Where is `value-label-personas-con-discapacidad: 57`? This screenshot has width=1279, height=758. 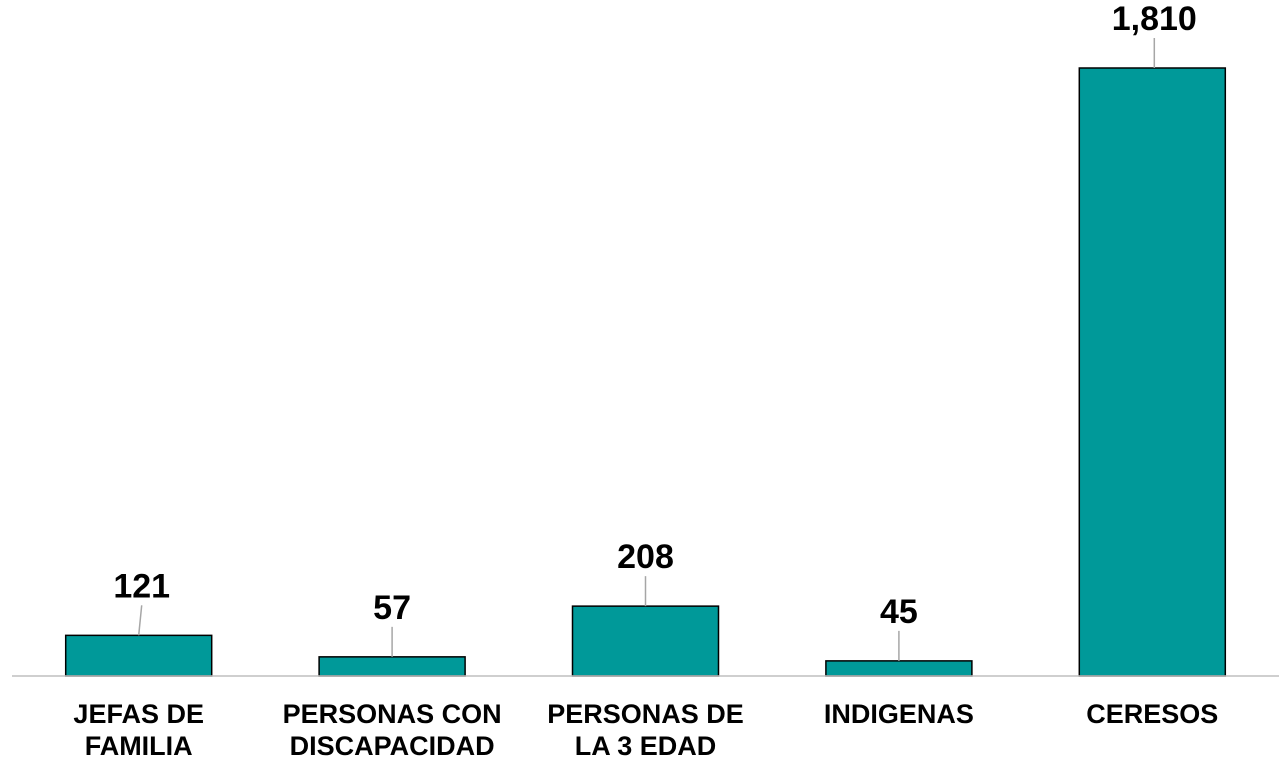 value-label-personas-con-discapacidad: 57 is located at coordinates (392, 608).